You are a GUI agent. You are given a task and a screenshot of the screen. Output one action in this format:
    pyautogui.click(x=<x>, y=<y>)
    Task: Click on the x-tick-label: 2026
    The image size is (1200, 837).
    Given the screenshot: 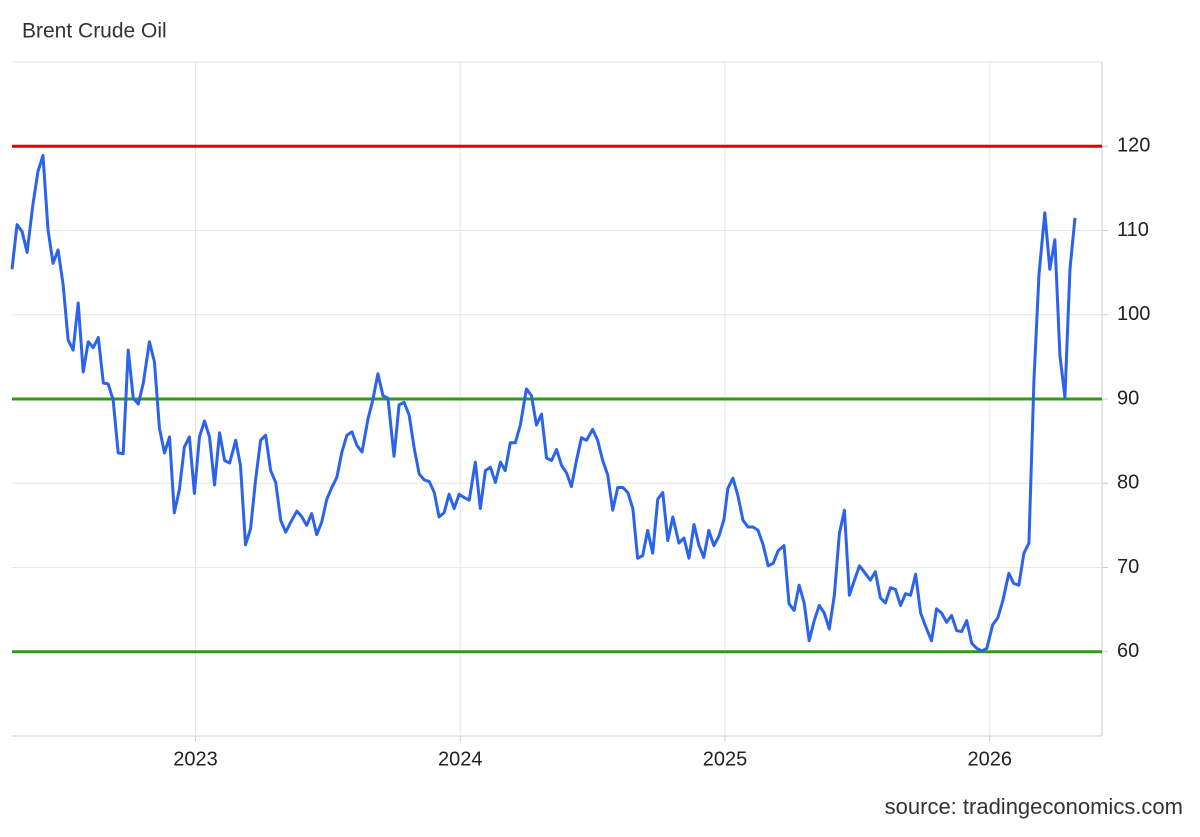 What is the action you would take?
    pyautogui.click(x=989, y=759)
    